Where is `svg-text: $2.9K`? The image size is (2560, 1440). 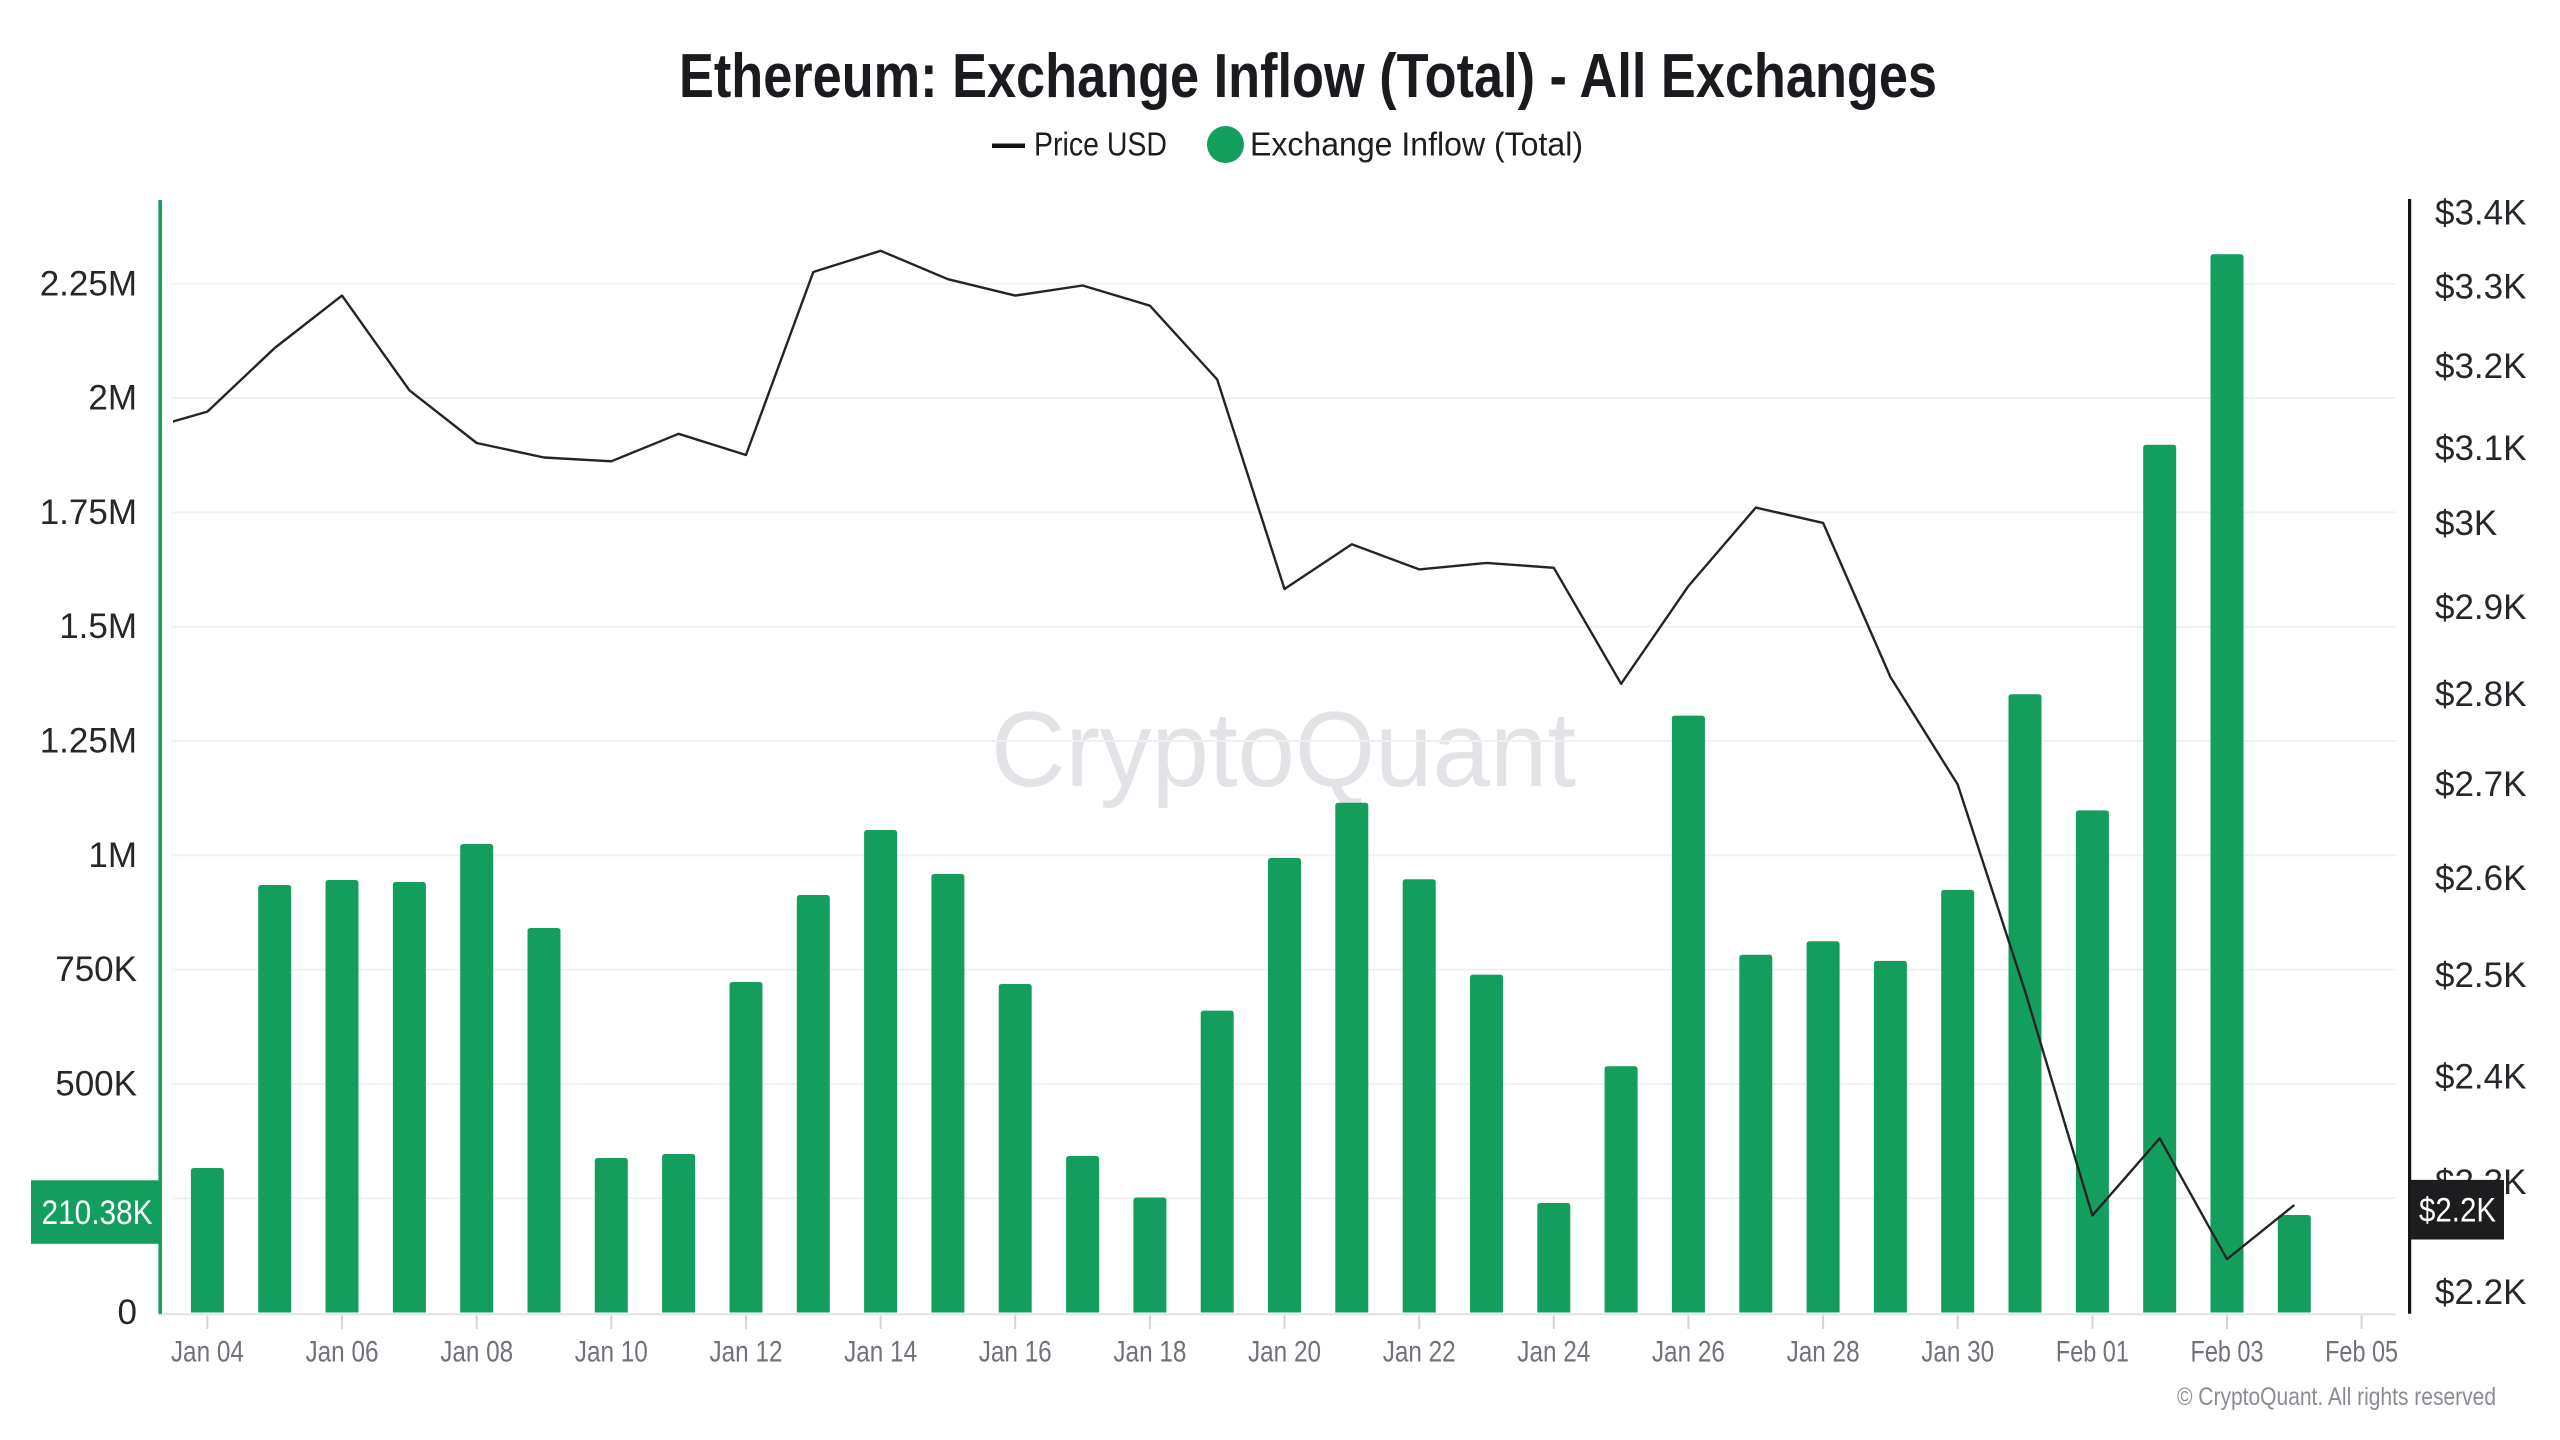
svg-text: $2.9K is located at coordinates (2480, 607).